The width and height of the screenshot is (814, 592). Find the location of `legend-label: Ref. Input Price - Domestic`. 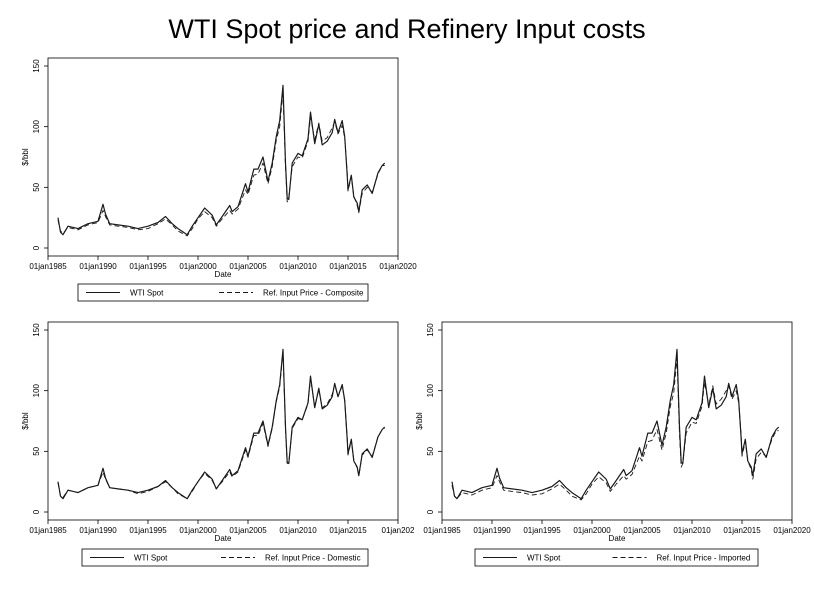

legend-label: Ref. Input Price - Domestic is located at coordinates (313, 558).